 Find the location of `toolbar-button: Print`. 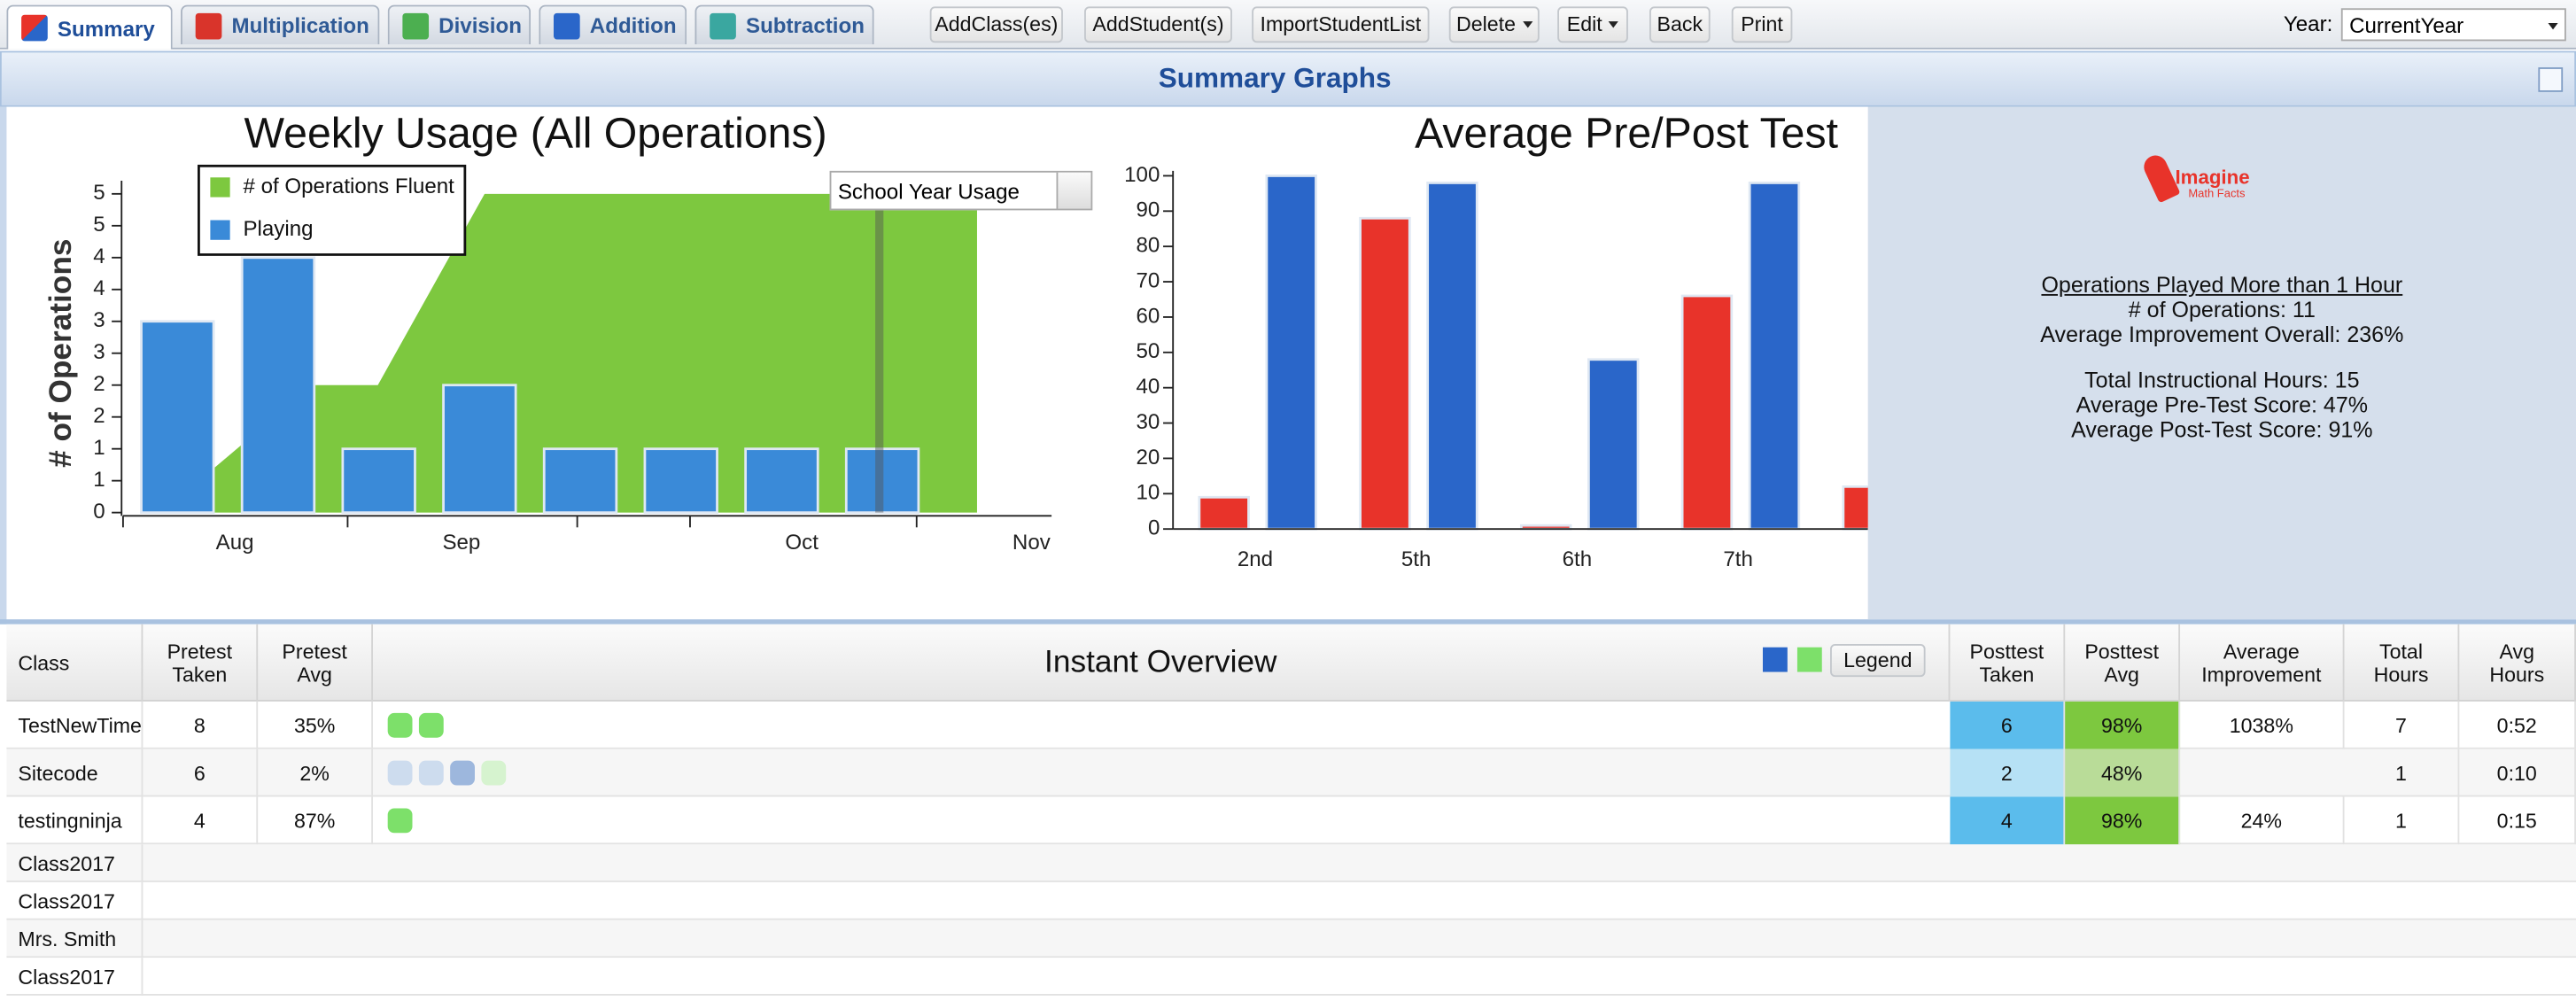

toolbar-button: Print is located at coordinates (1762, 24).